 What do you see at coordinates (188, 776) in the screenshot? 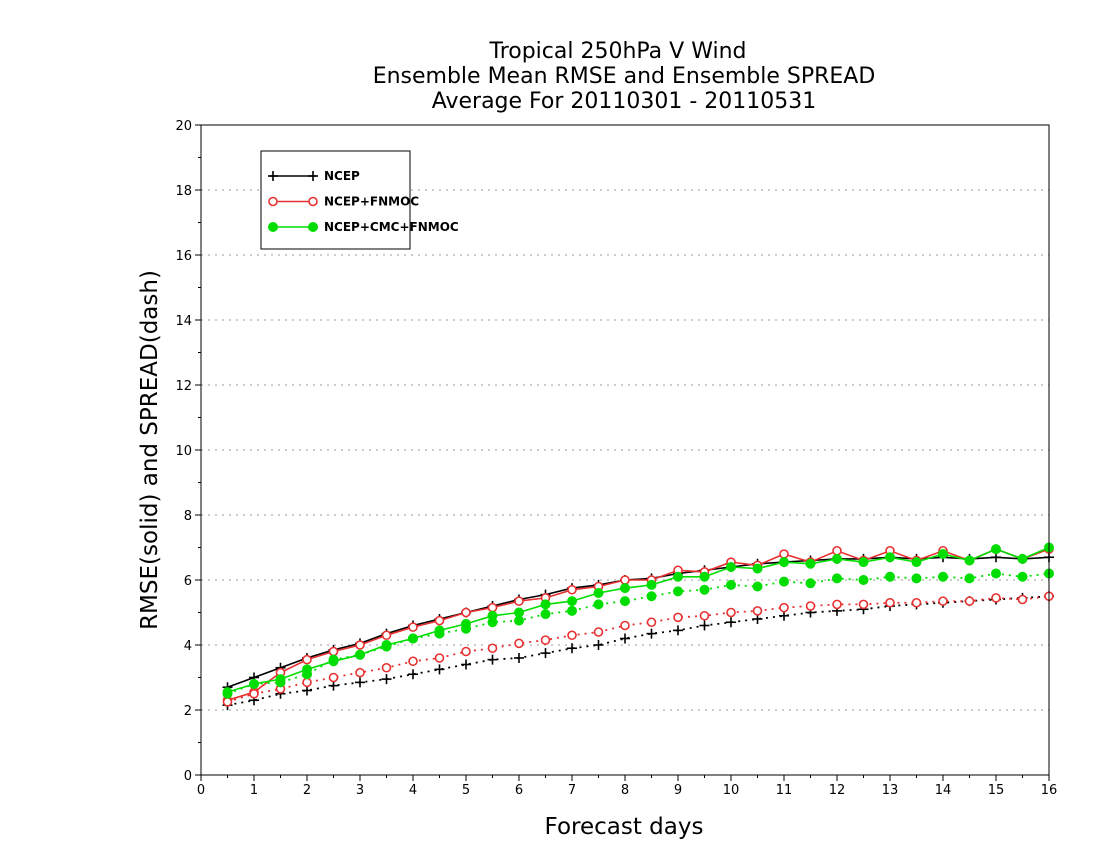
I see `y-tick-label: 0` at bounding box center [188, 776].